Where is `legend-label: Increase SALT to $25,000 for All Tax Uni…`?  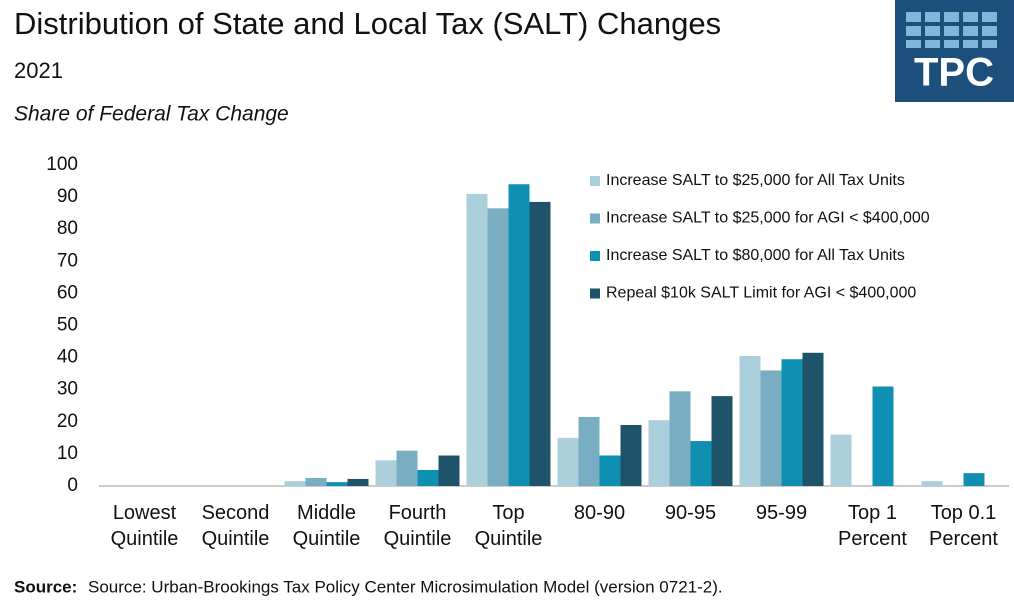
legend-label: Increase SALT to $25,000 for All Tax Uni… is located at coordinates (755, 180).